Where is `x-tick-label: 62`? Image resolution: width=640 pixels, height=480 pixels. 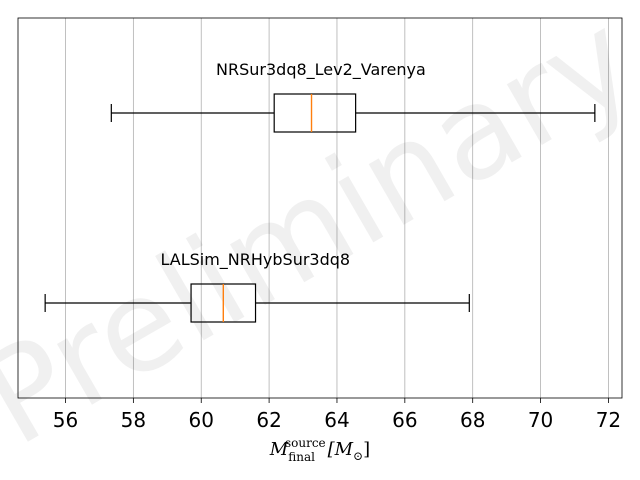 x-tick-label: 62 is located at coordinates (268, 420).